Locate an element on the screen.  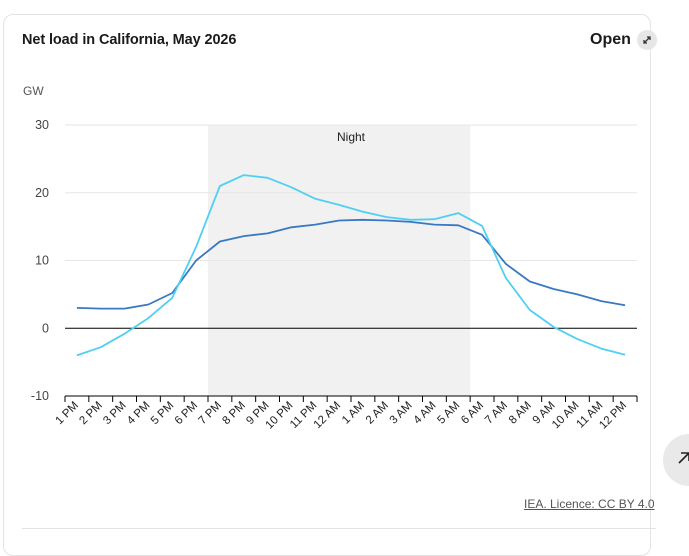
y-axis-unit-label: GW is located at coordinates (33, 91).